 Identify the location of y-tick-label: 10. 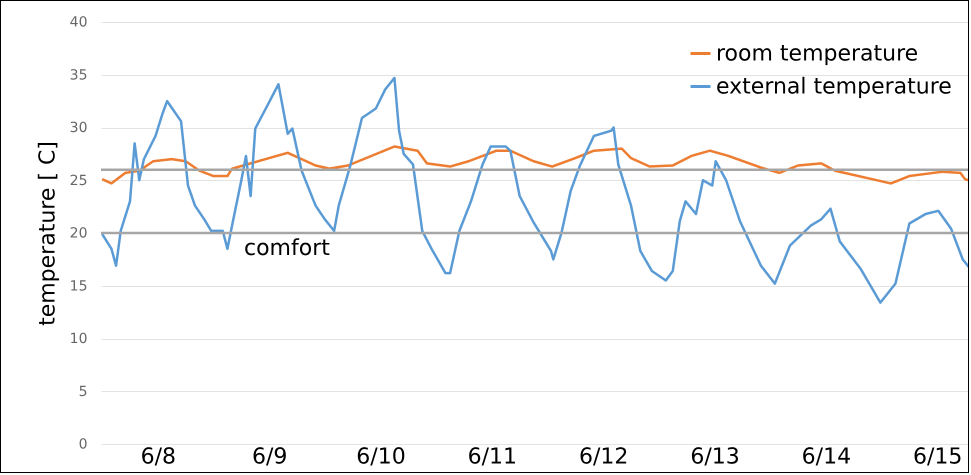
(79, 339).